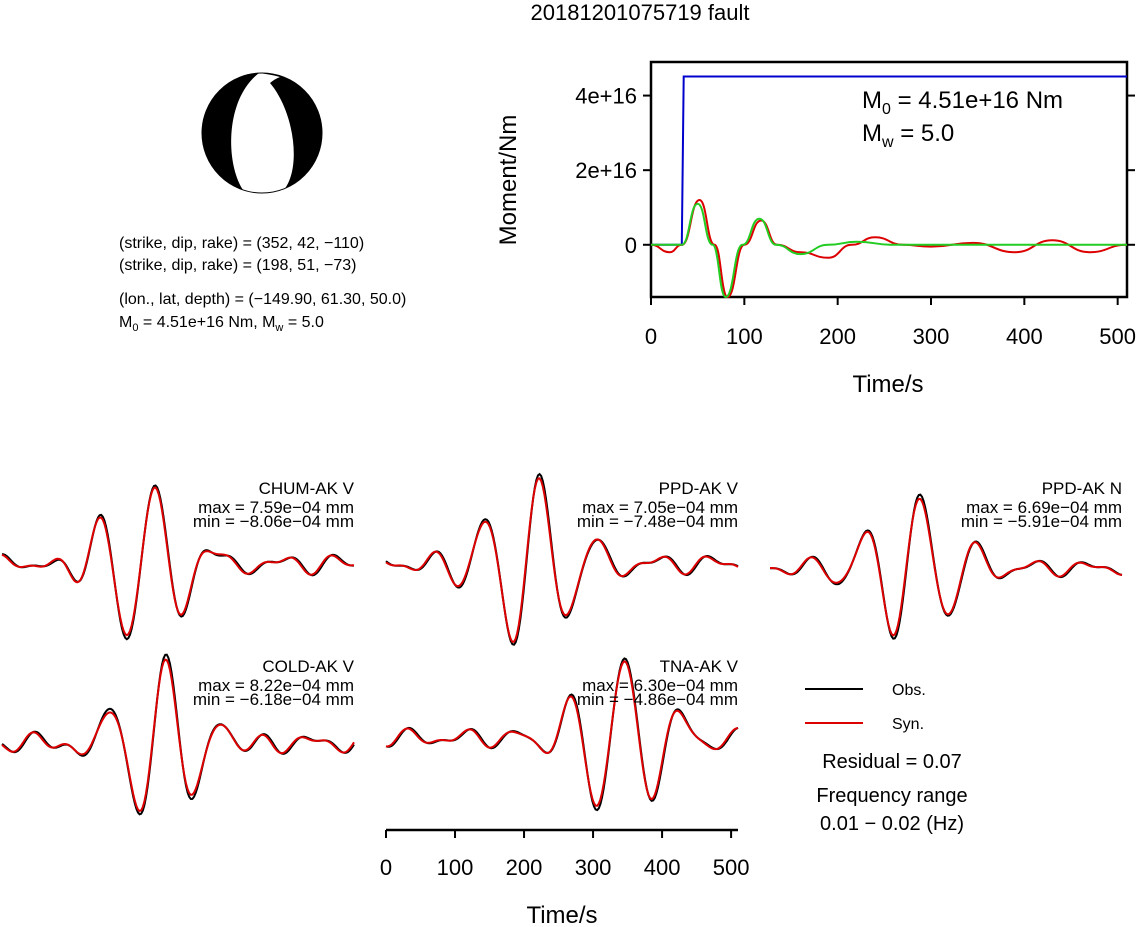  I want to click on legend: Obs. Syn., so click(865, 707).